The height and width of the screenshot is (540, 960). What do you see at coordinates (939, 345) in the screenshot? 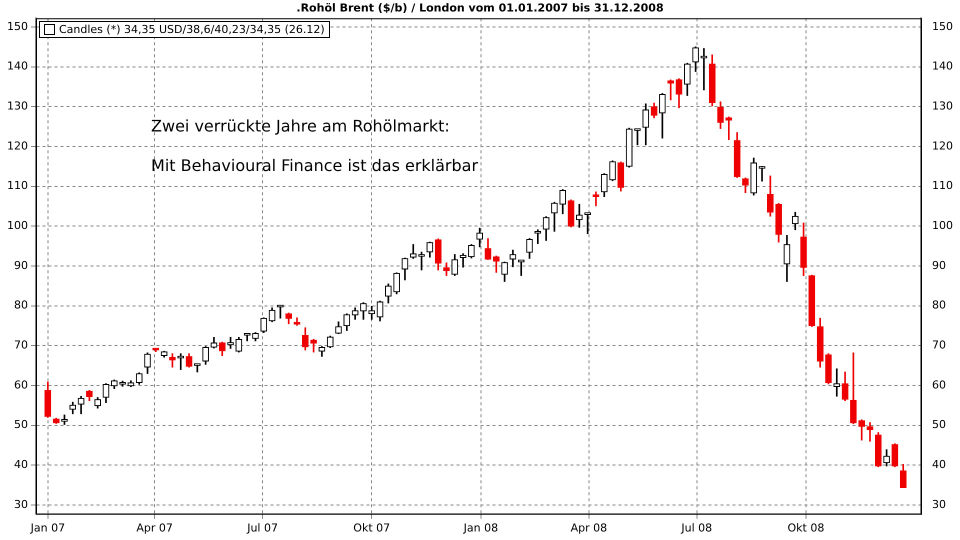
I see `y2-tick-label: 70` at bounding box center [939, 345].